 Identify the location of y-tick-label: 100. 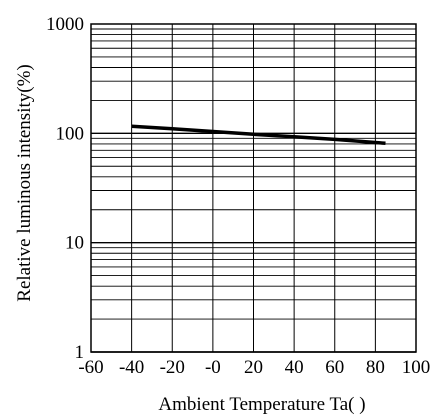
(70, 133).